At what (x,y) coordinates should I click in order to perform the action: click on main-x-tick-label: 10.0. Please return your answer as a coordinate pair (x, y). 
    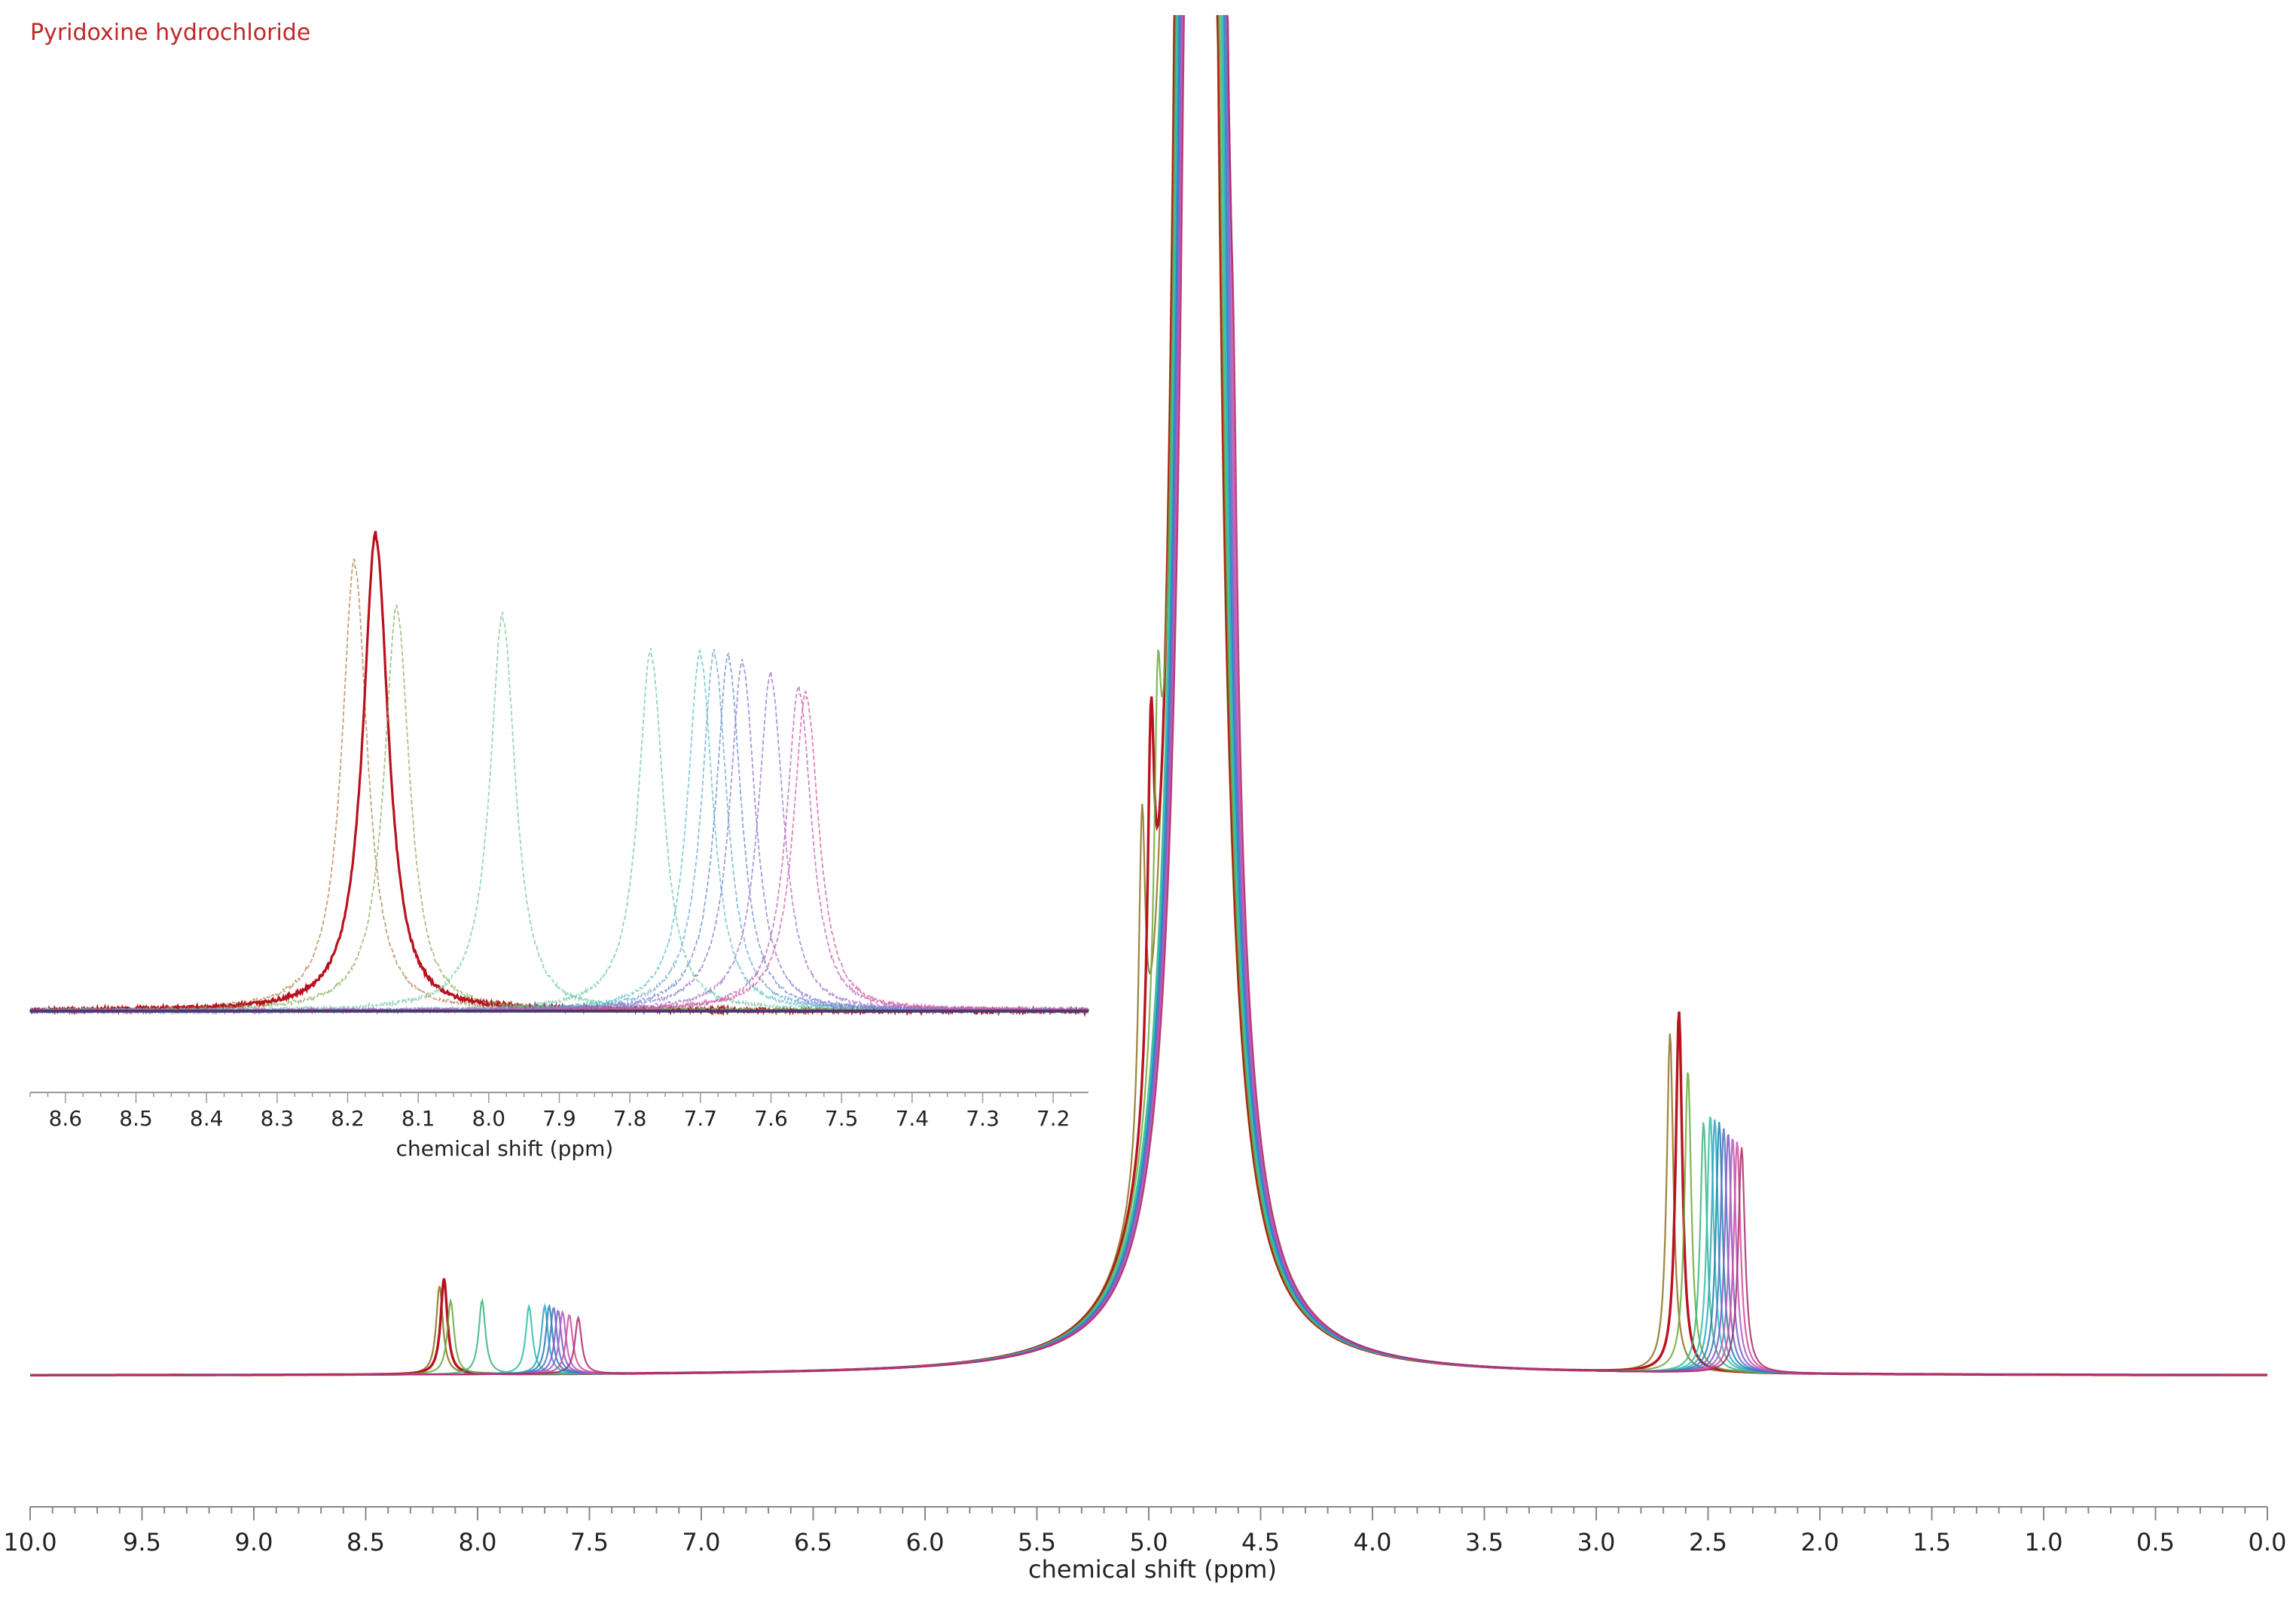
    Looking at the image, I should click on (29, 1542).